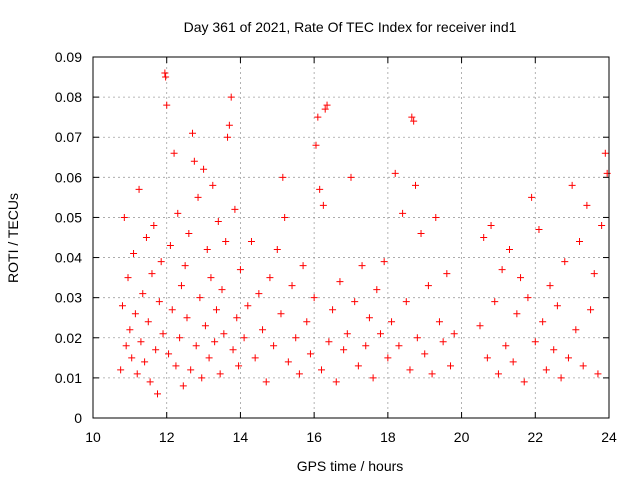 This screenshot has height=480, width=640. I want to click on y-tick-label: 0.07, so click(68, 137).